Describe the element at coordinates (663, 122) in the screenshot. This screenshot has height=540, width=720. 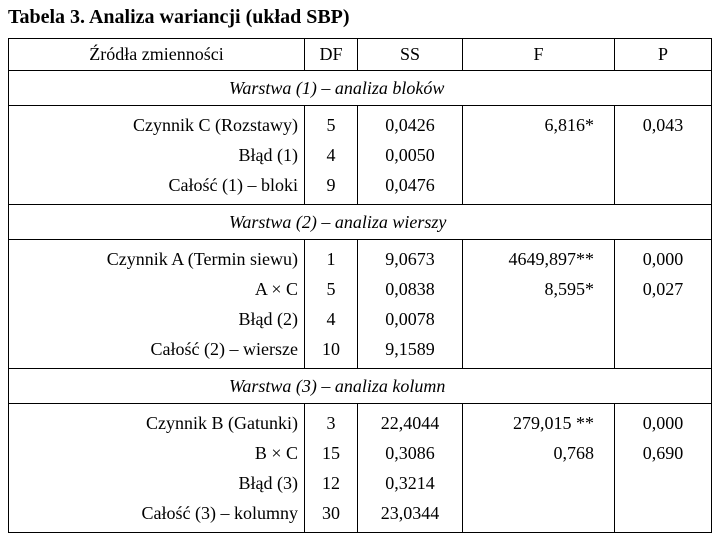
I see `cell: 0,043` at that location.